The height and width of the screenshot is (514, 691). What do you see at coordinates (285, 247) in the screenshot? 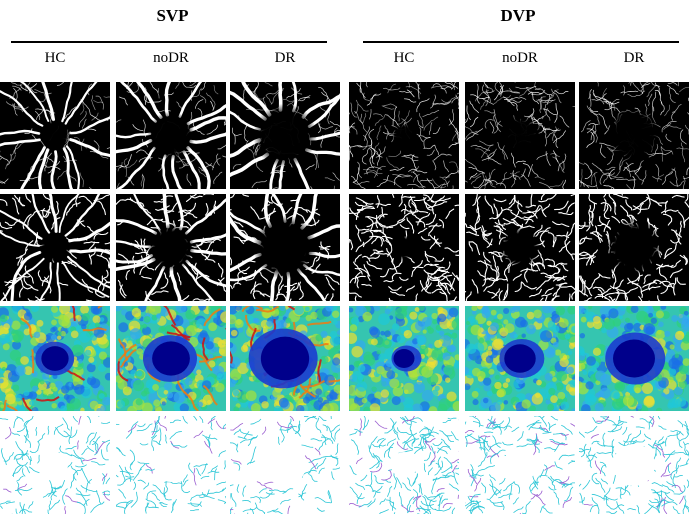
I see `tile-binarized-vessel-map-svp-dr` at bounding box center [285, 247].